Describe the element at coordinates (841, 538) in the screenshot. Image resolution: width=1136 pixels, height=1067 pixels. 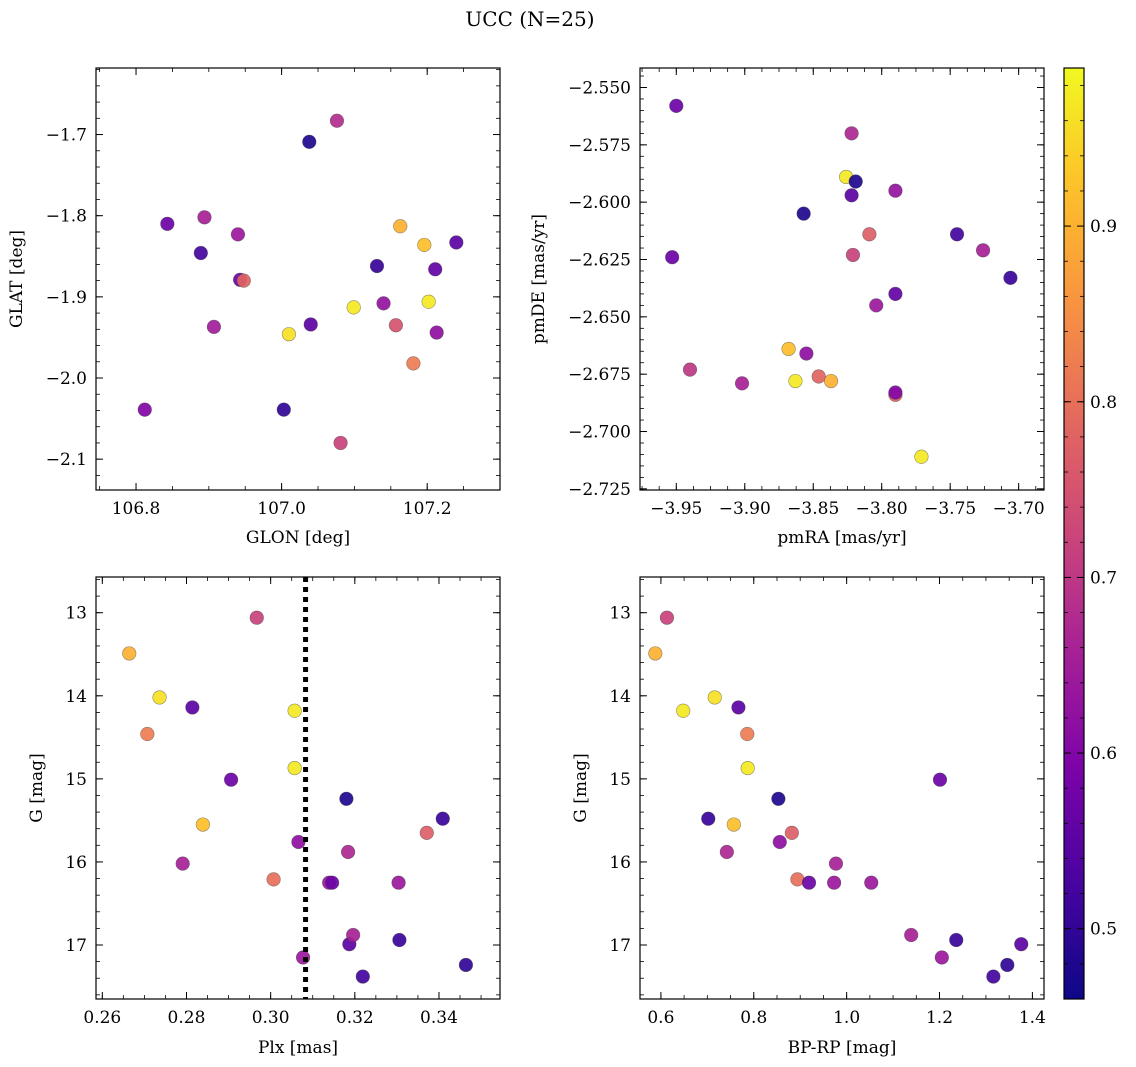
I see `x-axis-label: pmRA [mas/yr]` at that location.